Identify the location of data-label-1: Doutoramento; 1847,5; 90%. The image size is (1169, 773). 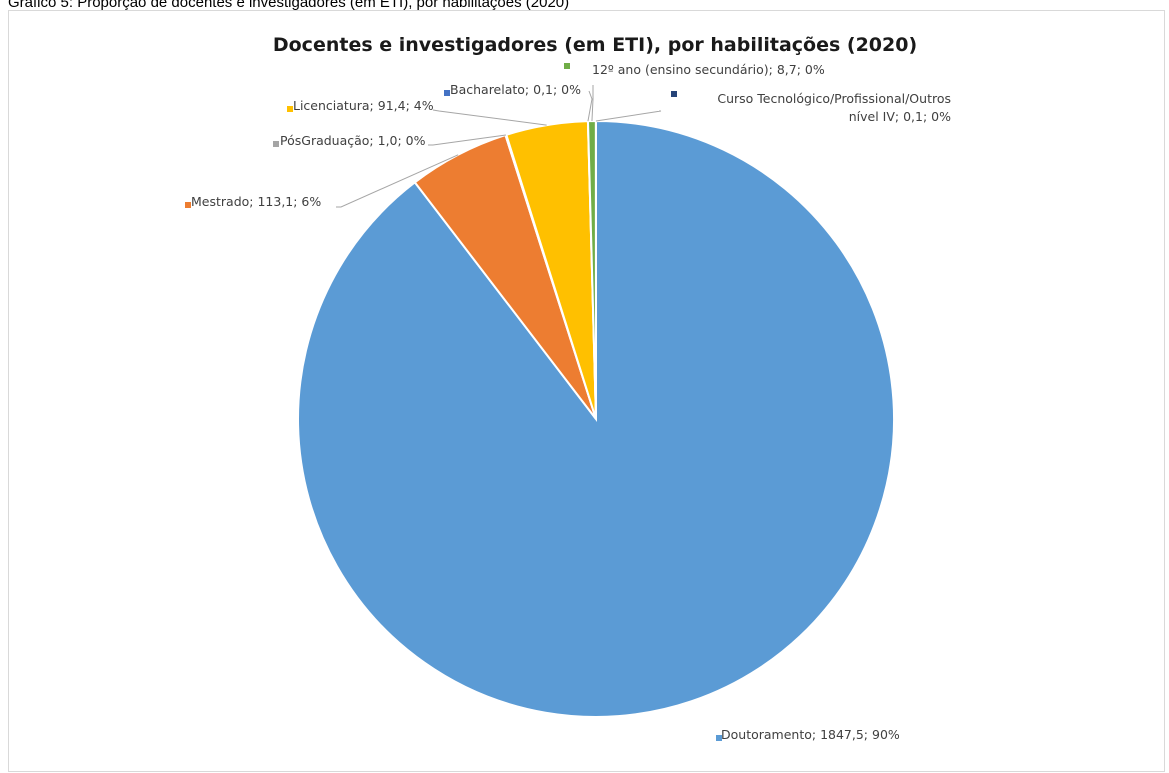
(810, 734).